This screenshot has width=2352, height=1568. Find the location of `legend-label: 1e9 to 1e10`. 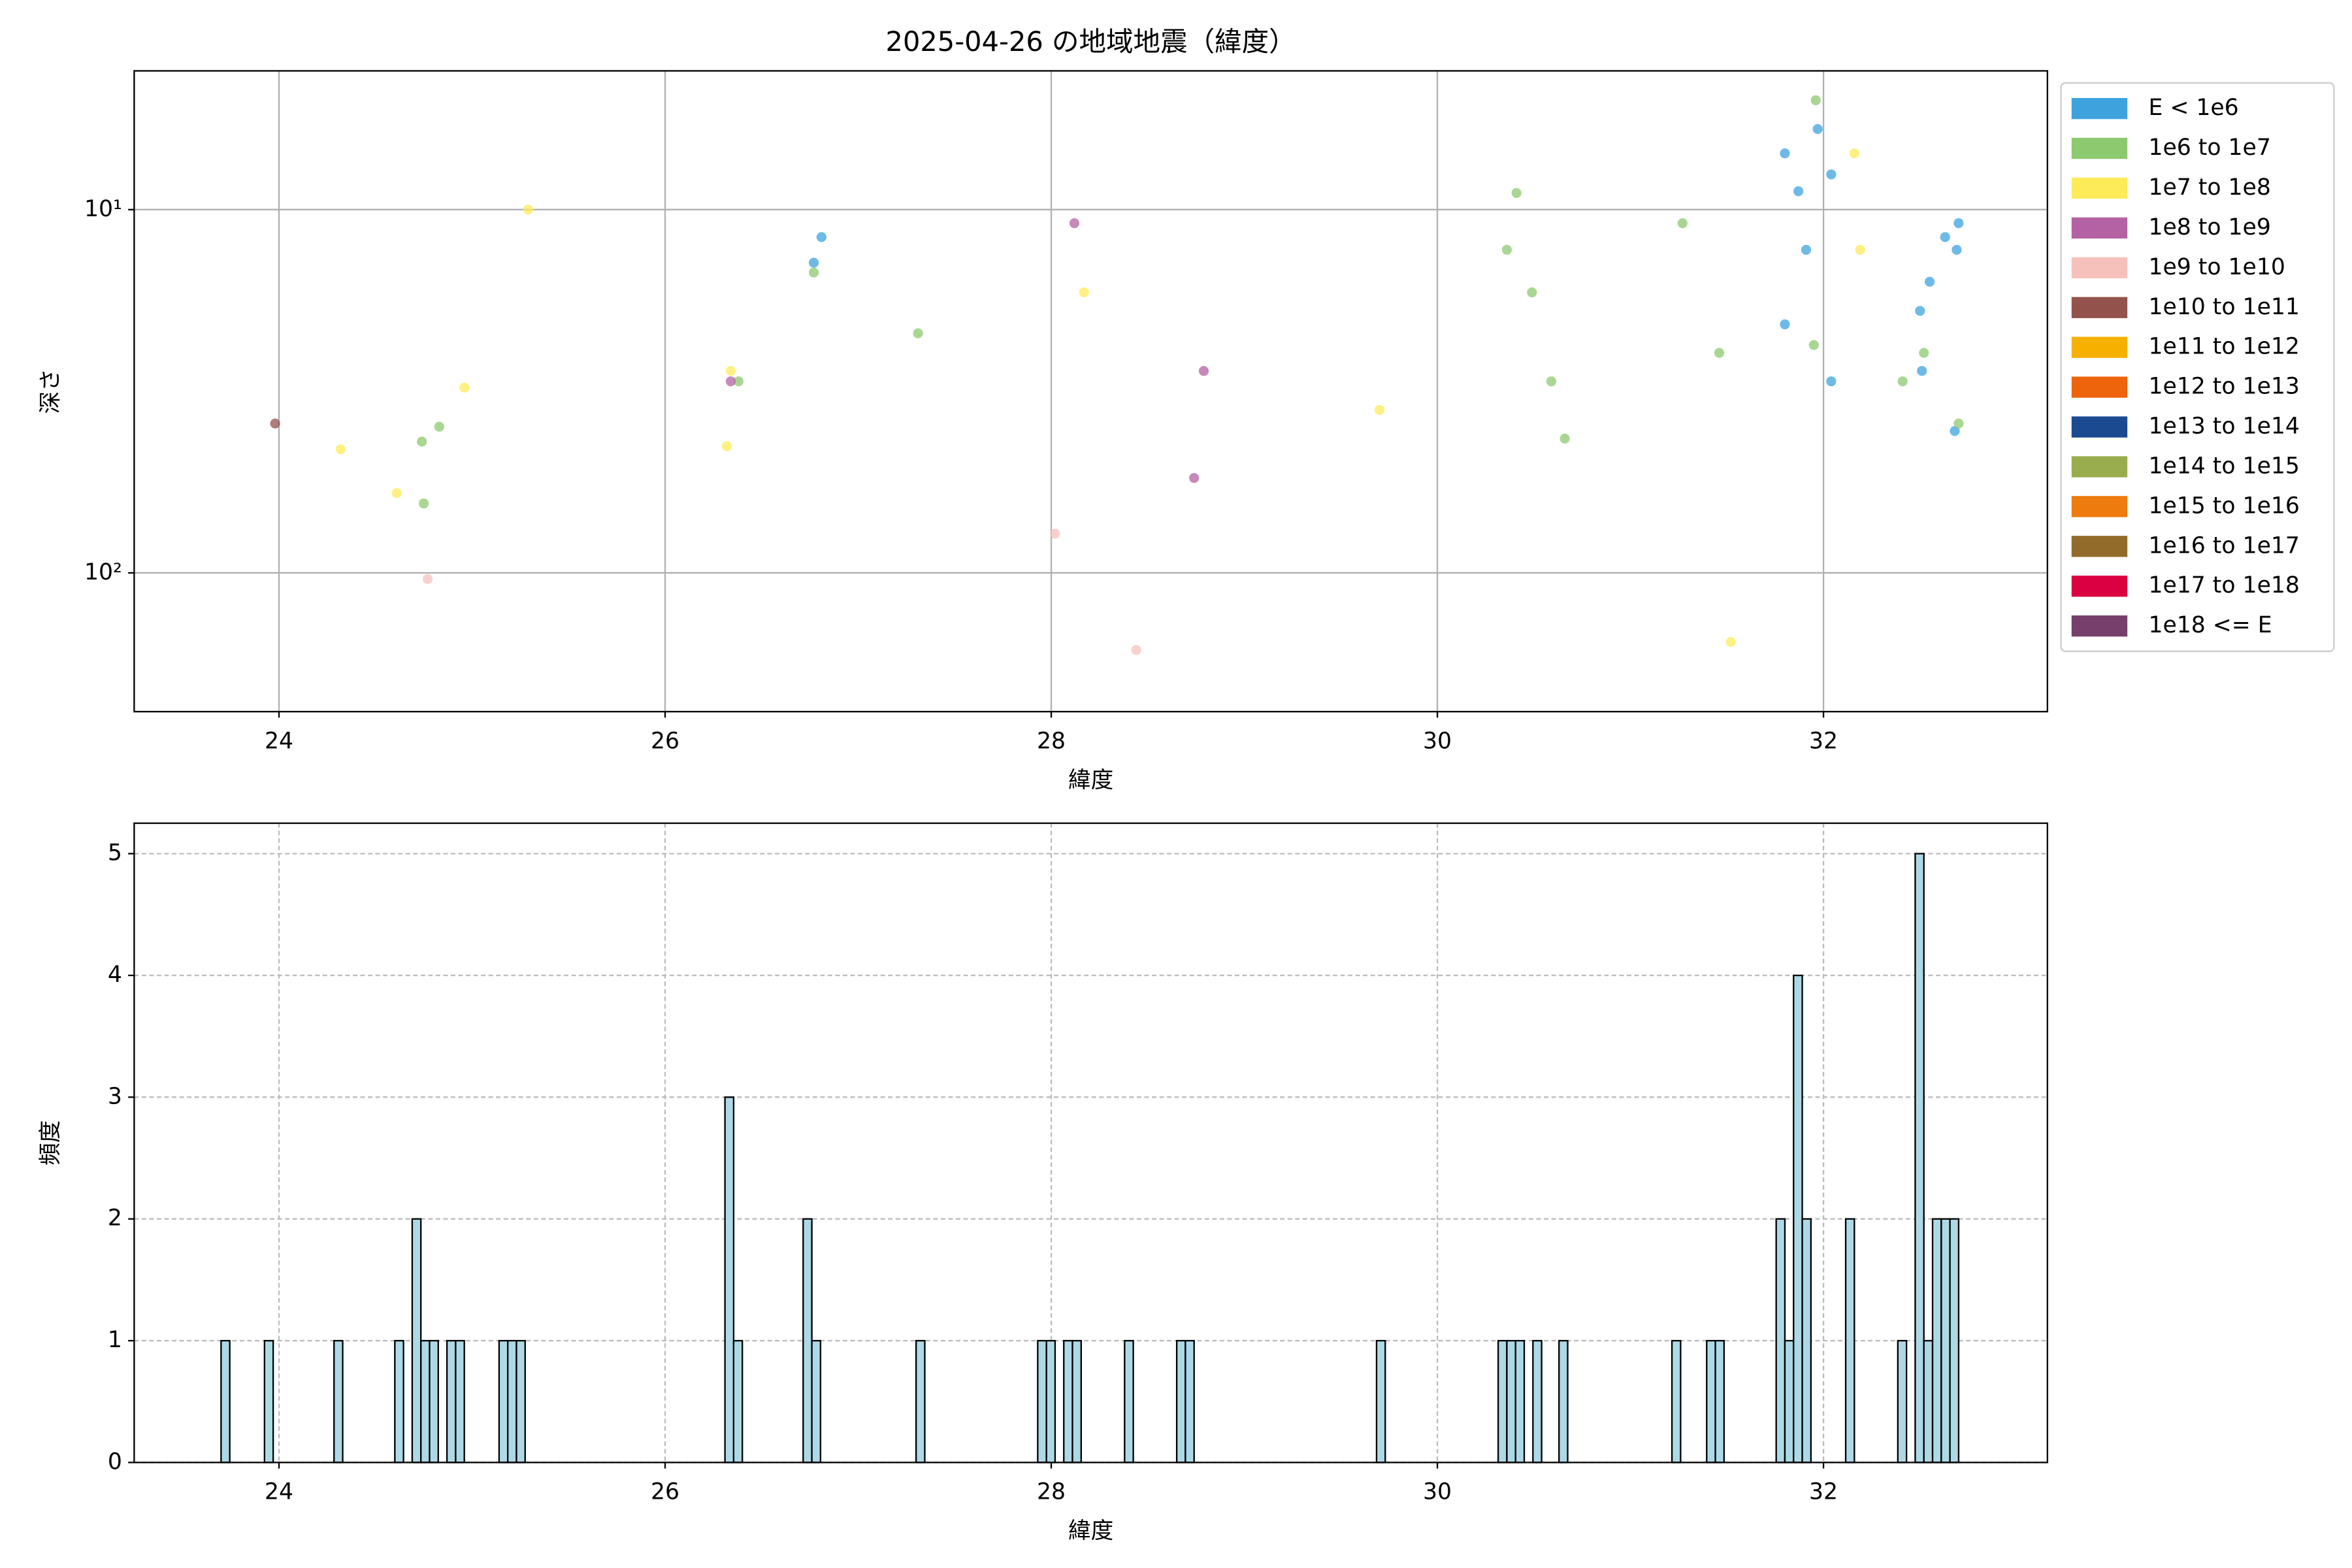

legend-label: 1e9 to 1e10 is located at coordinates (2216, 267).